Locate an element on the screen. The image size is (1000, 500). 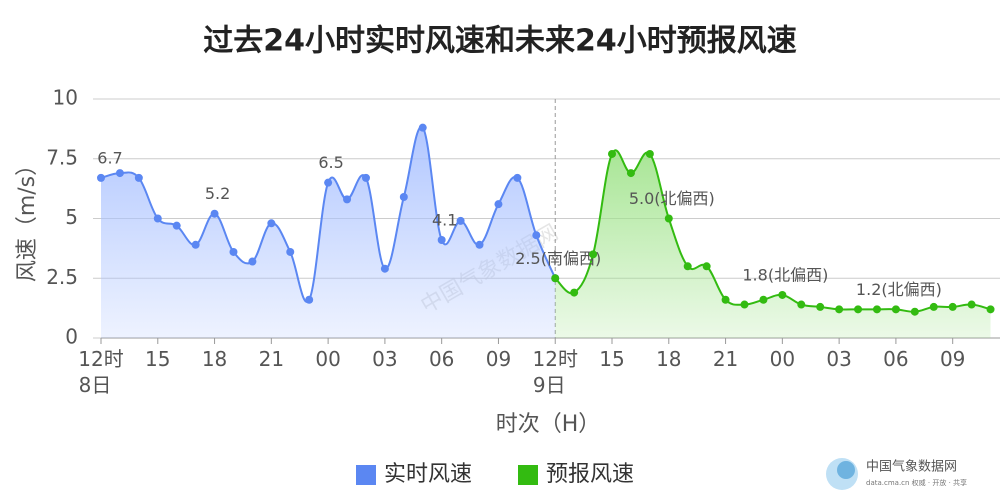
y-tick-label: 0 is located at coordinates (71, 337).